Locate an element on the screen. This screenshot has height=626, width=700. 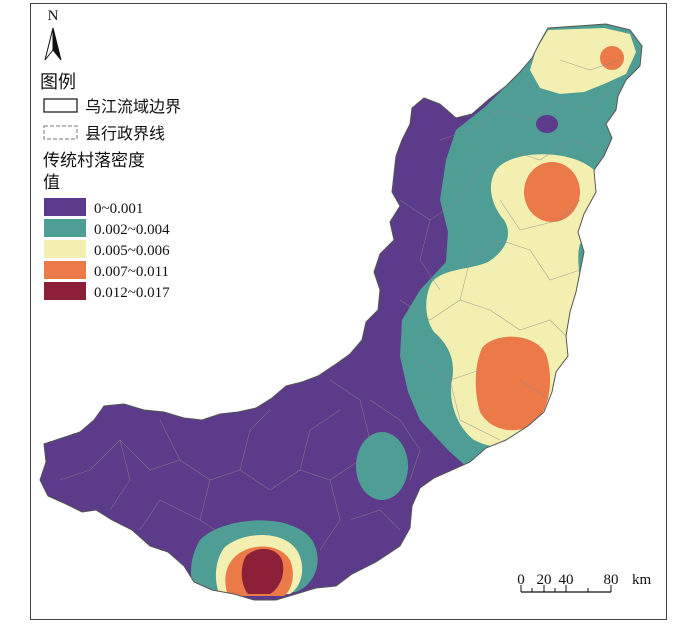
scale-bar: 0 20 40 80 km is located at coordinates (584, 582).